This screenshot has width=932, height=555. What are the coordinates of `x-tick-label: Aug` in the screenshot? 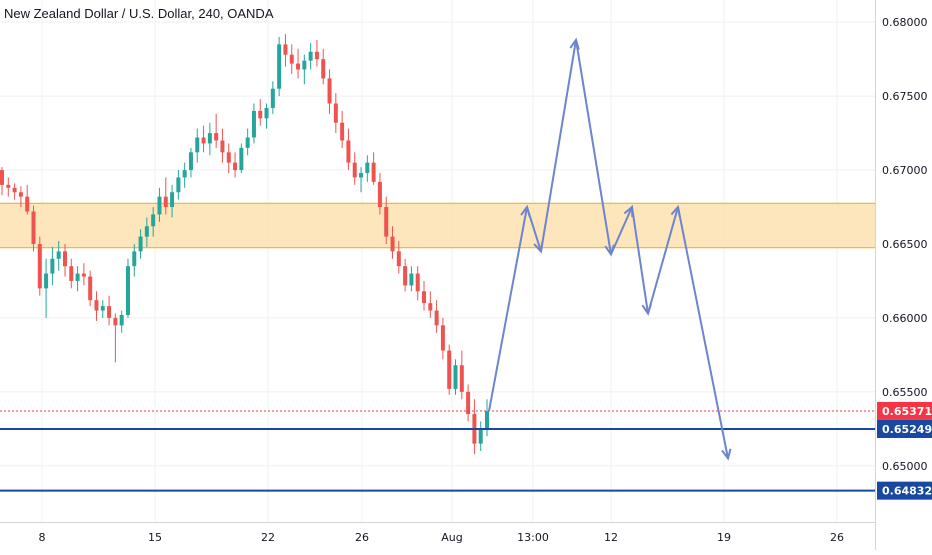 It's located at (451, 537).